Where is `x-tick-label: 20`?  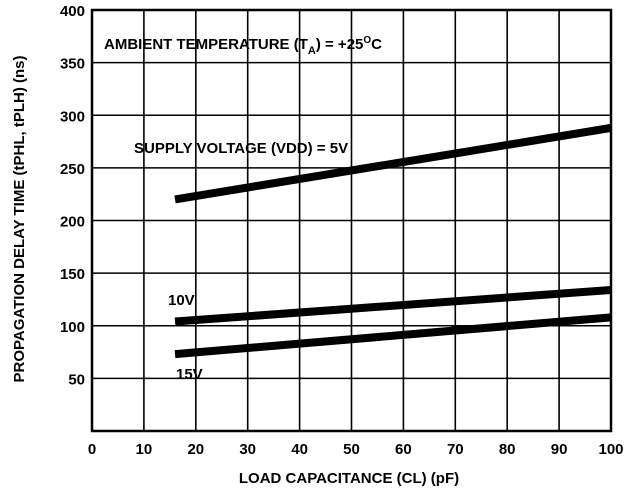 x-tick-label: 20 is located at coordinates (195, 449).